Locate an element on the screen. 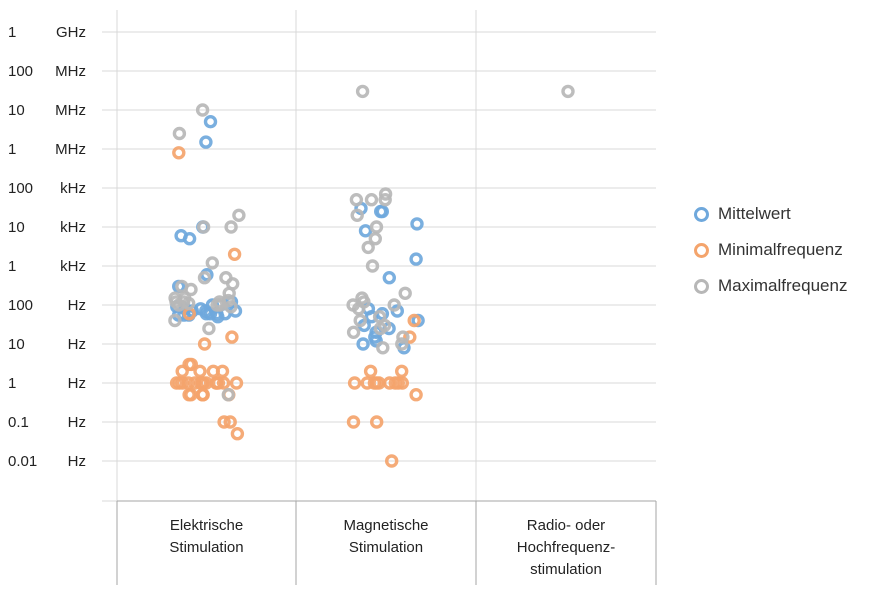 The height and width of the screenshot is (589, 894). y-tick-unit-8: Hz is located at coordinates (77, 344).